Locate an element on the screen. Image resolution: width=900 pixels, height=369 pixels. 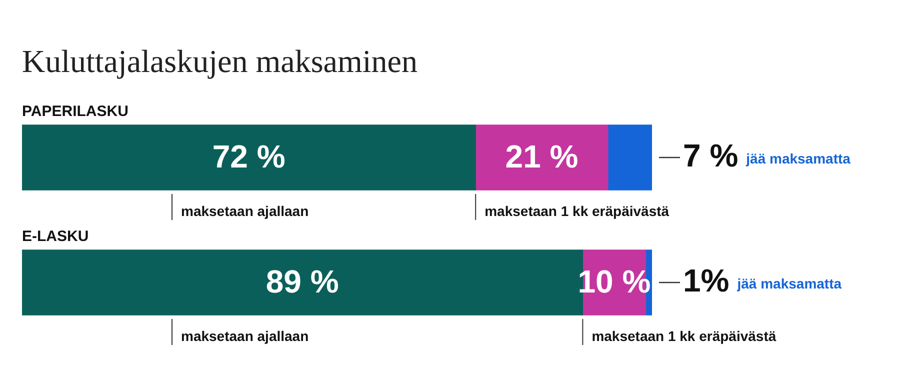
series-label: maksetaan 1 kk eräpäivästä is located at coordinates (577, 211).